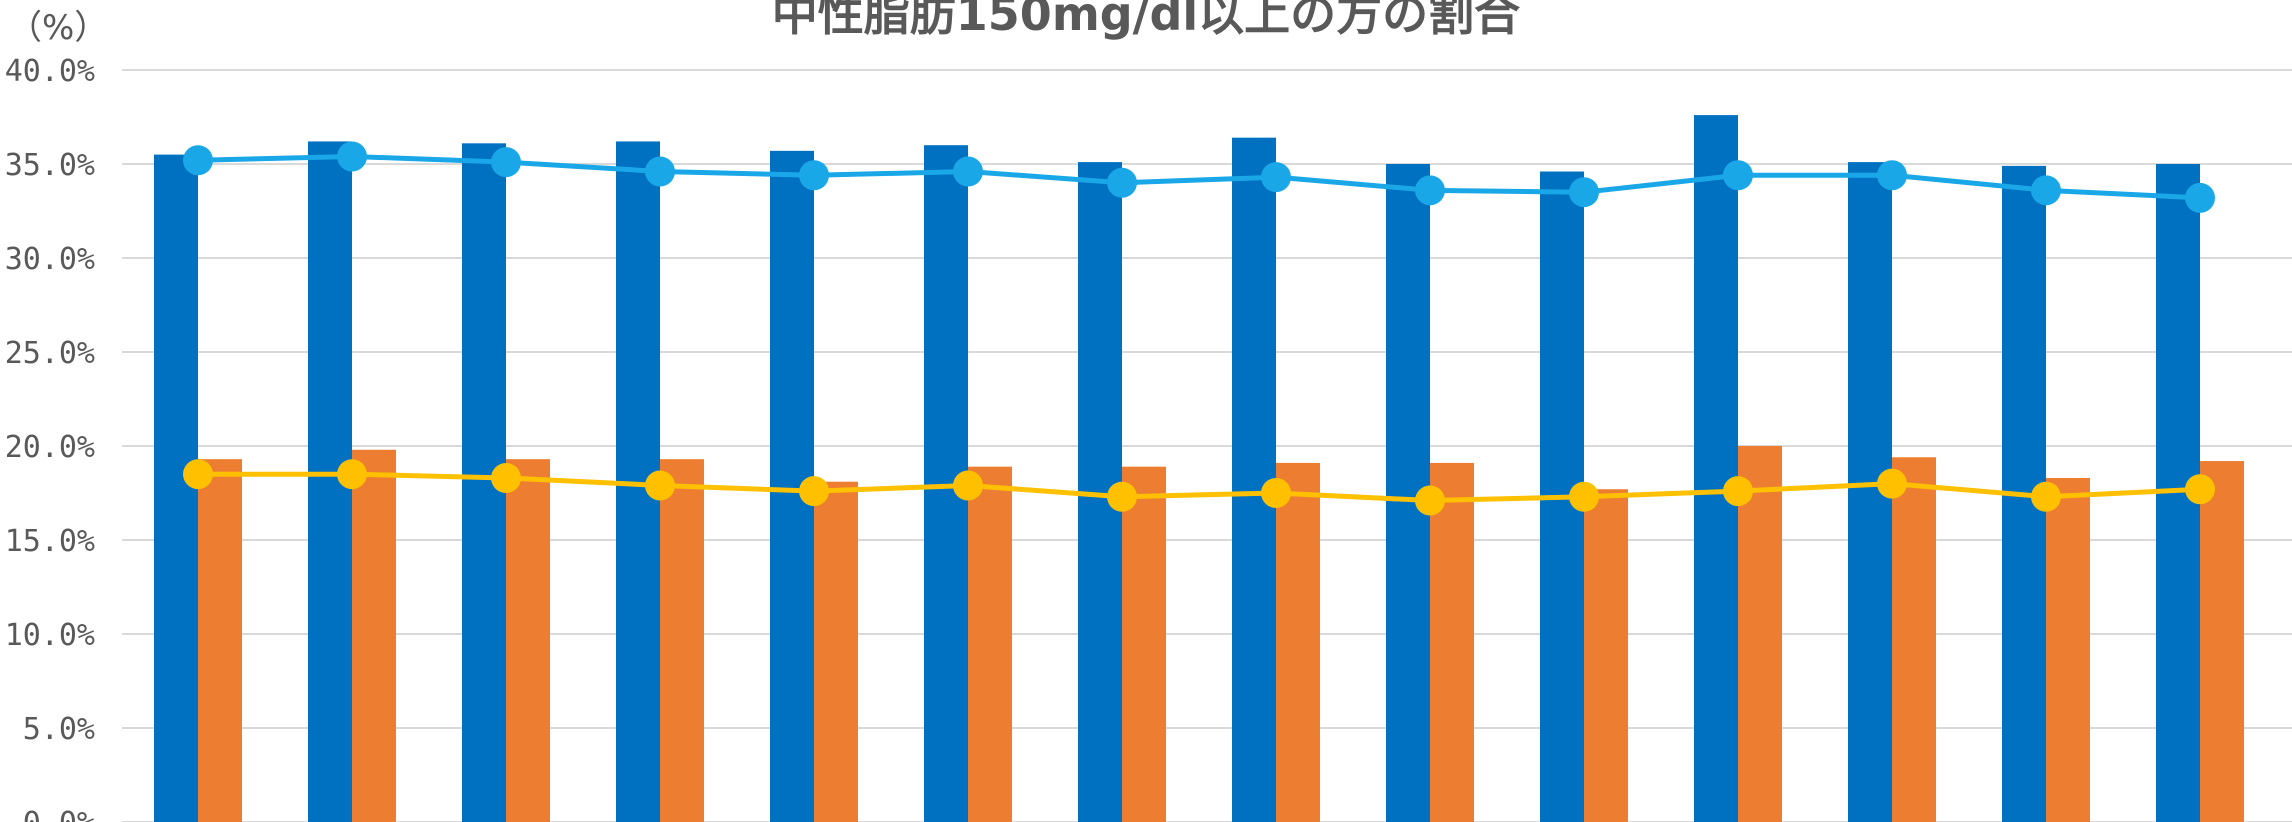 The width and height of the screenshot is (2292, 822). I want to click on y-tick-label: 15.0%, so click(50, 541).